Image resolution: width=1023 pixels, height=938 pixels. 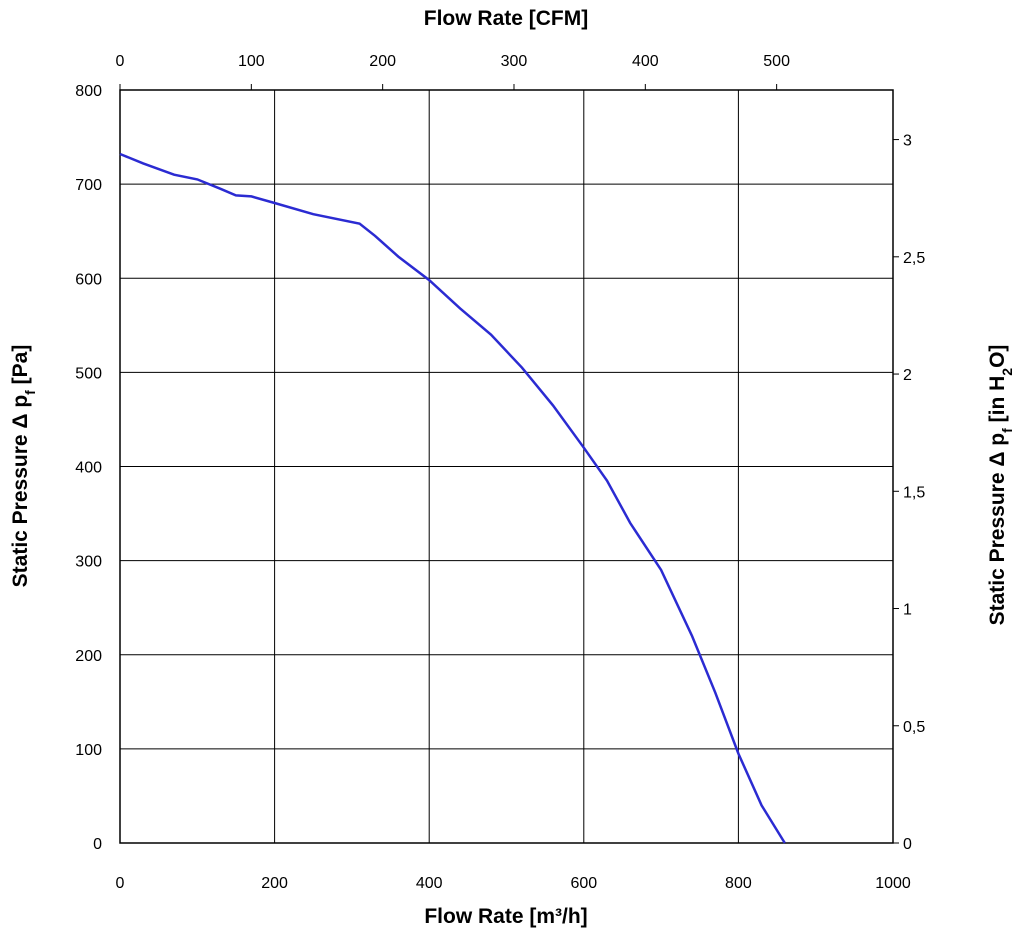 I want to click on x-tick-label-top: 400, so click(x=645, y=61).